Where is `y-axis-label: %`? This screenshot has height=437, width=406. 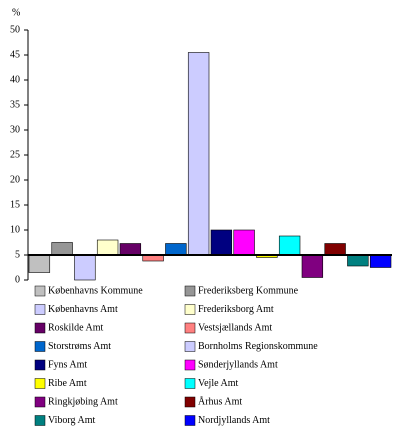
y-axis-label: % is located at coordinates (16, 12).